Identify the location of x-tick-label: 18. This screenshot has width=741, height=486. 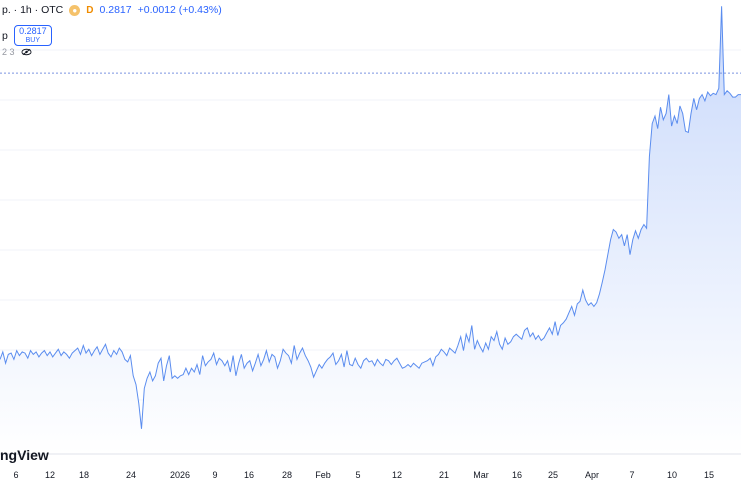
(84, 475).